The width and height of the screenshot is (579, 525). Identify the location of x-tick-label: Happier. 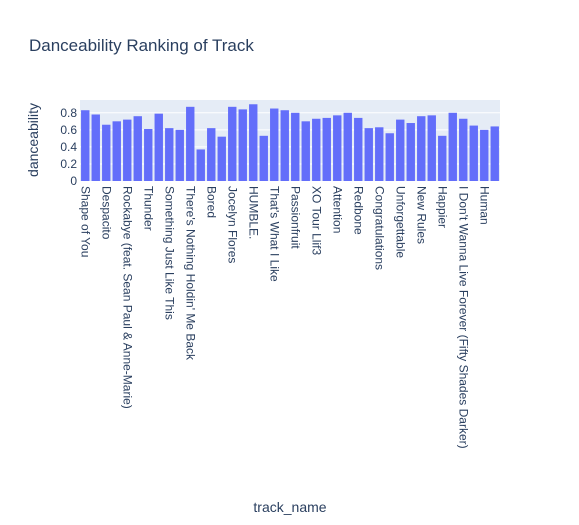
(442, 207).